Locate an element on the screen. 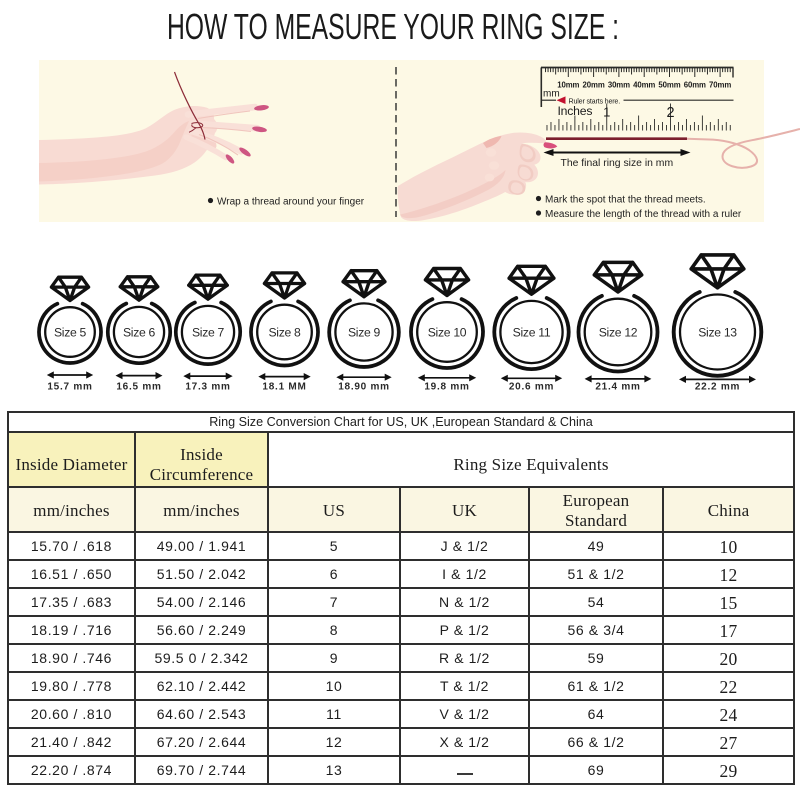 The height and width of the screenshot is (800, 800). svg-text: 60mm is located at coordinates (695, 84).